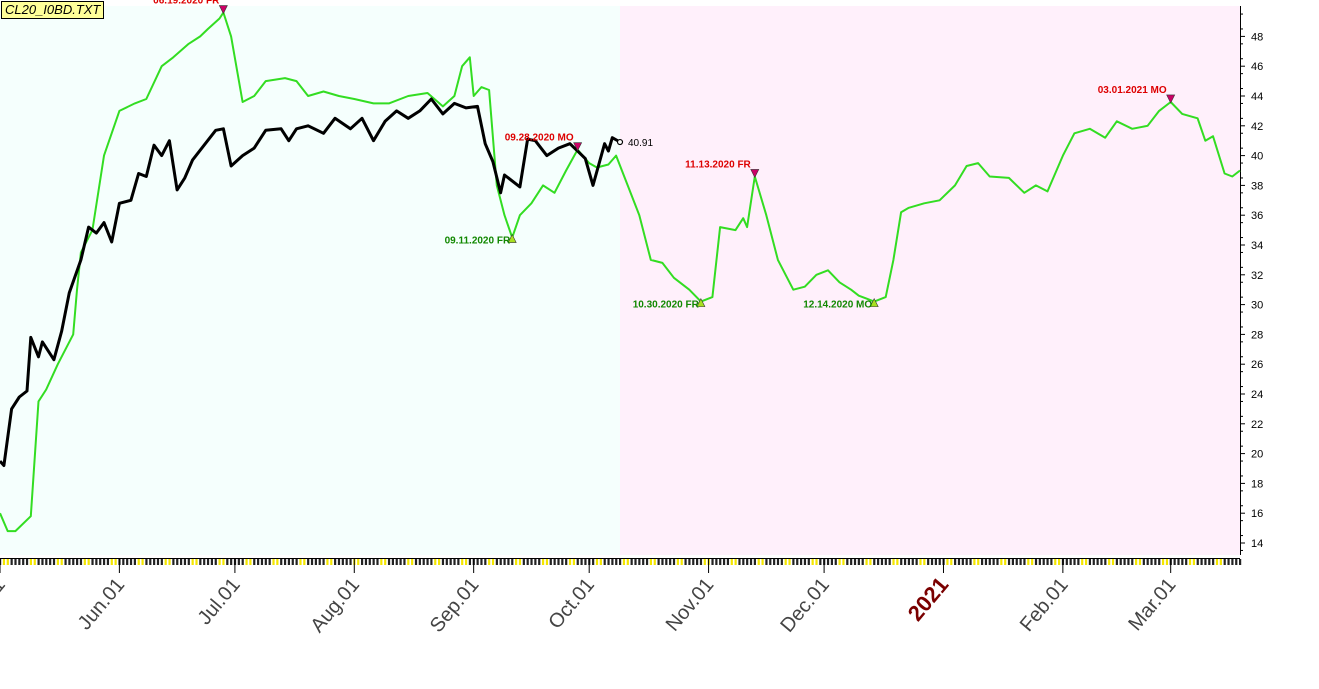 Image resolution: width=1319 pixels, height=689 pixels. Describe the element at coordinates (718, 164) in the screenshot. I see `high-marker-label: 11.13.2020 FR` at that location.